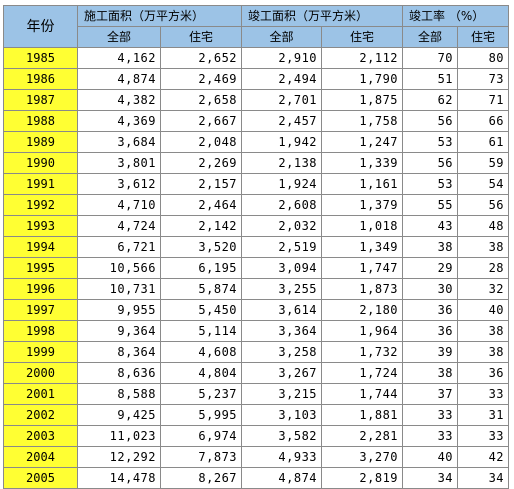 The height and width of the screenshot is (489, 514). What do you see at coordinates (40, 121) in the screenshot?
I see `year-cell: 1988` at bounding box center [40, 121].